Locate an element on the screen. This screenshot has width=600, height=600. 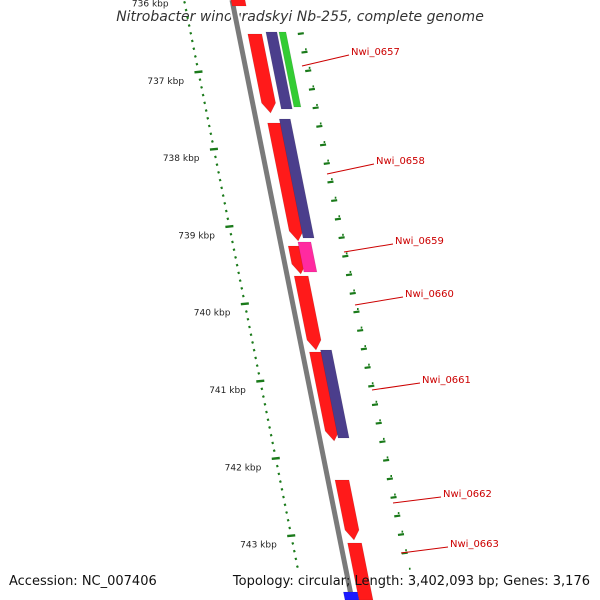
gene-label: Nwi_0659 is located at coordinates (419, 241).